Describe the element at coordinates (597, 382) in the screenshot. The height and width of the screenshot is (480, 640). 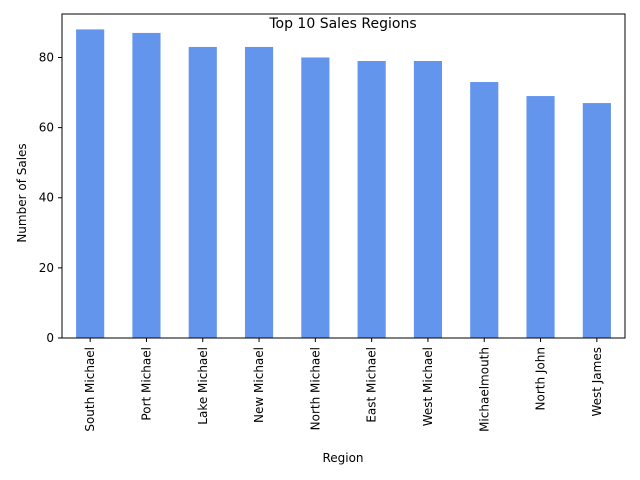
I see `x-tick-label-9: West James` at that location.